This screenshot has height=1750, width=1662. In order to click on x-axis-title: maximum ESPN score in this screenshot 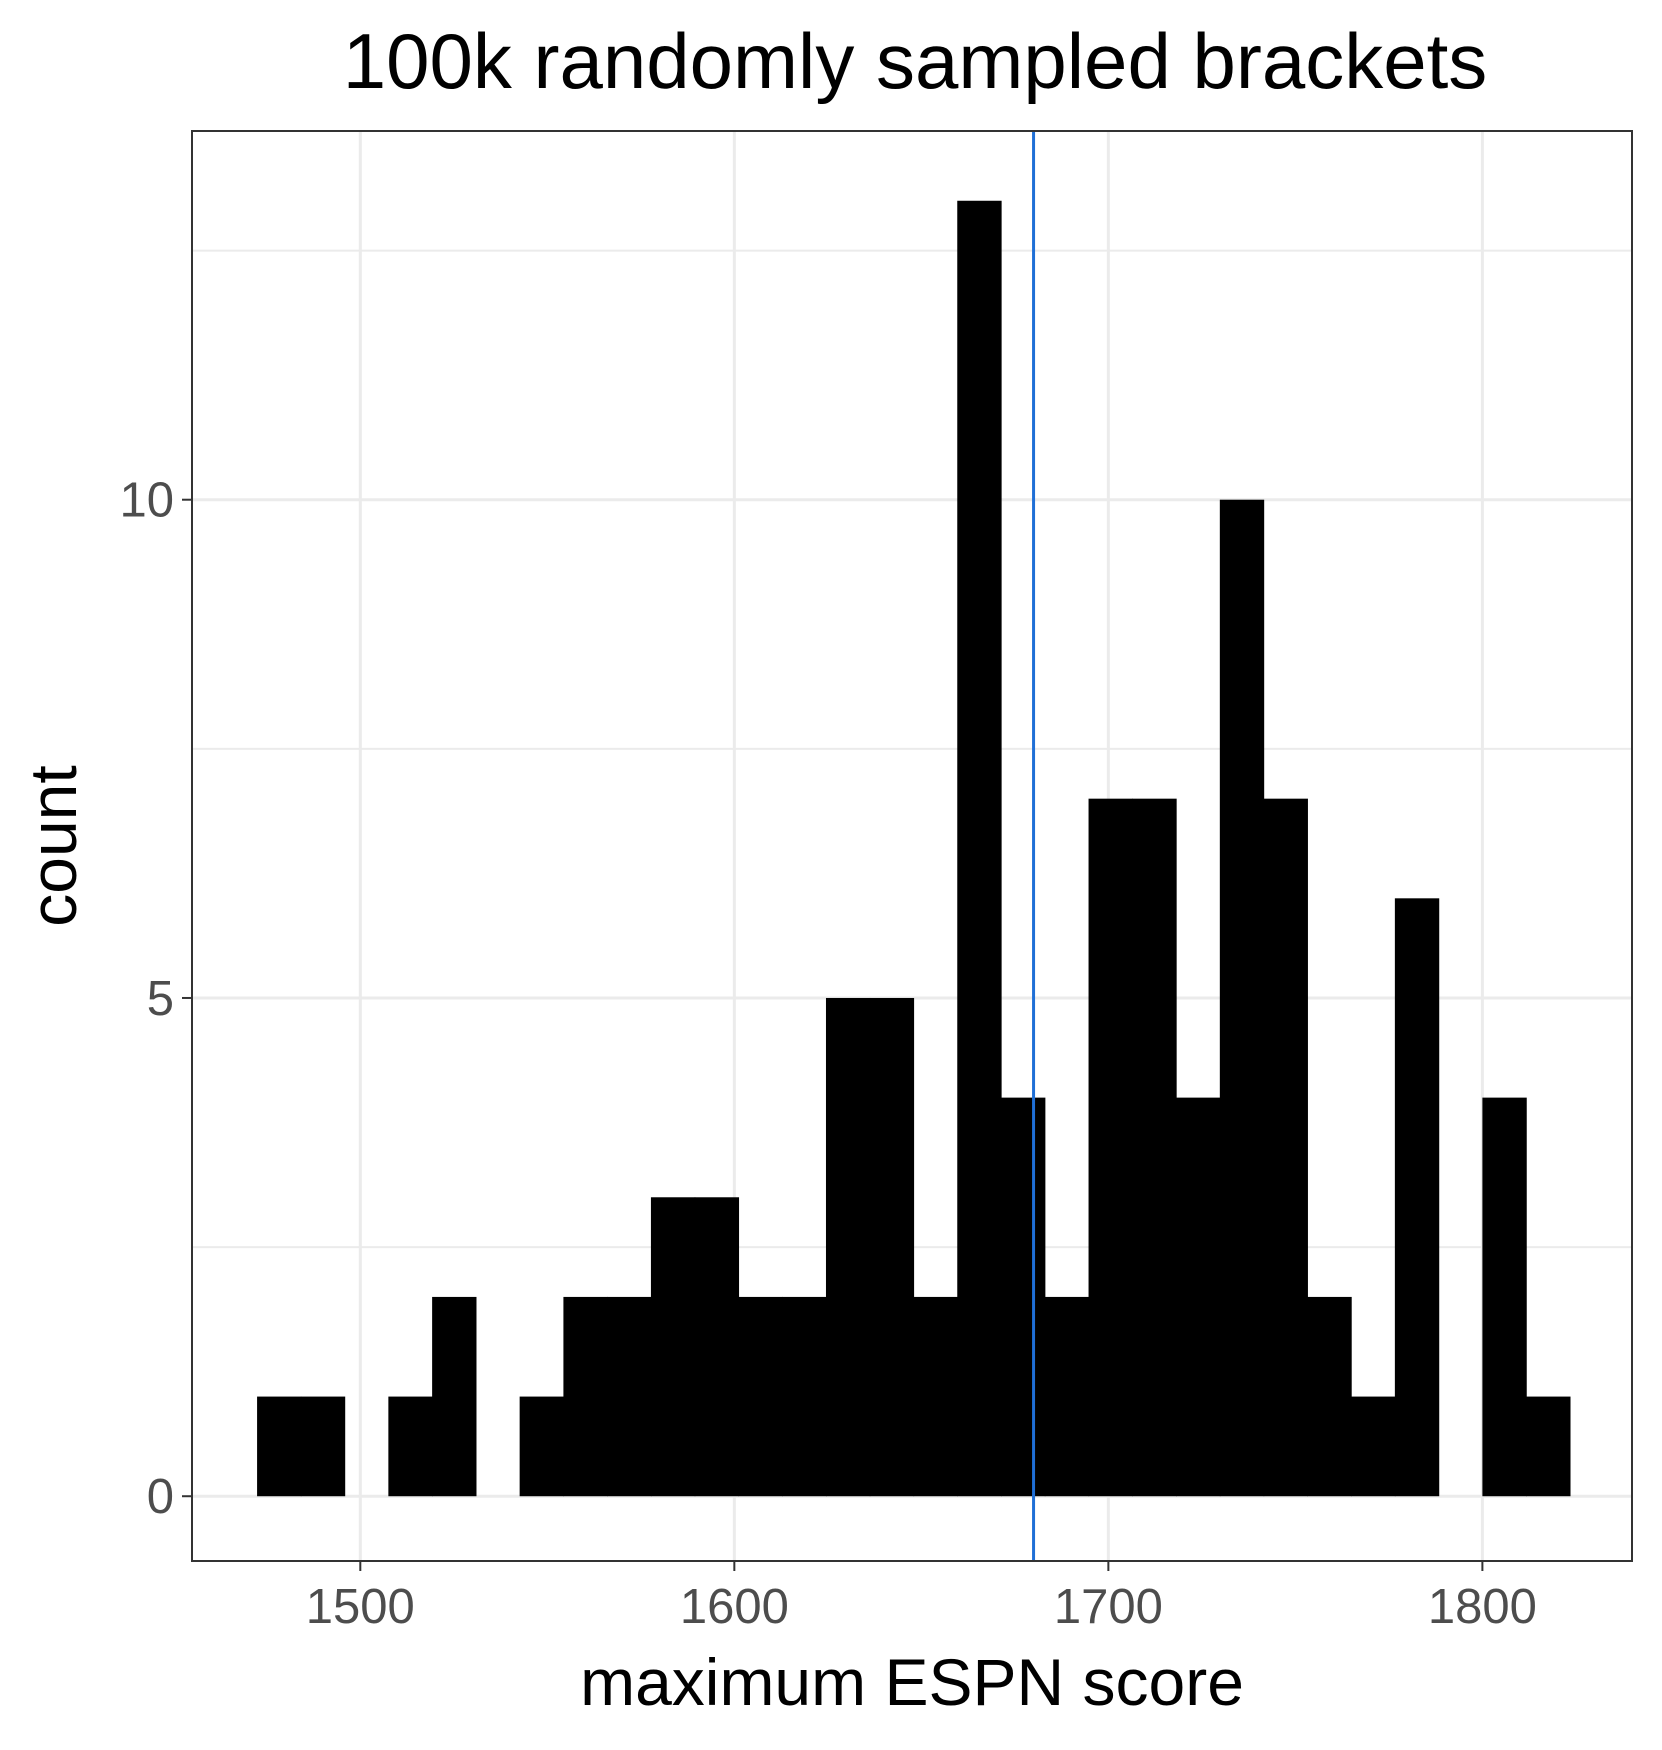, I will do `click(912, 1682)`.